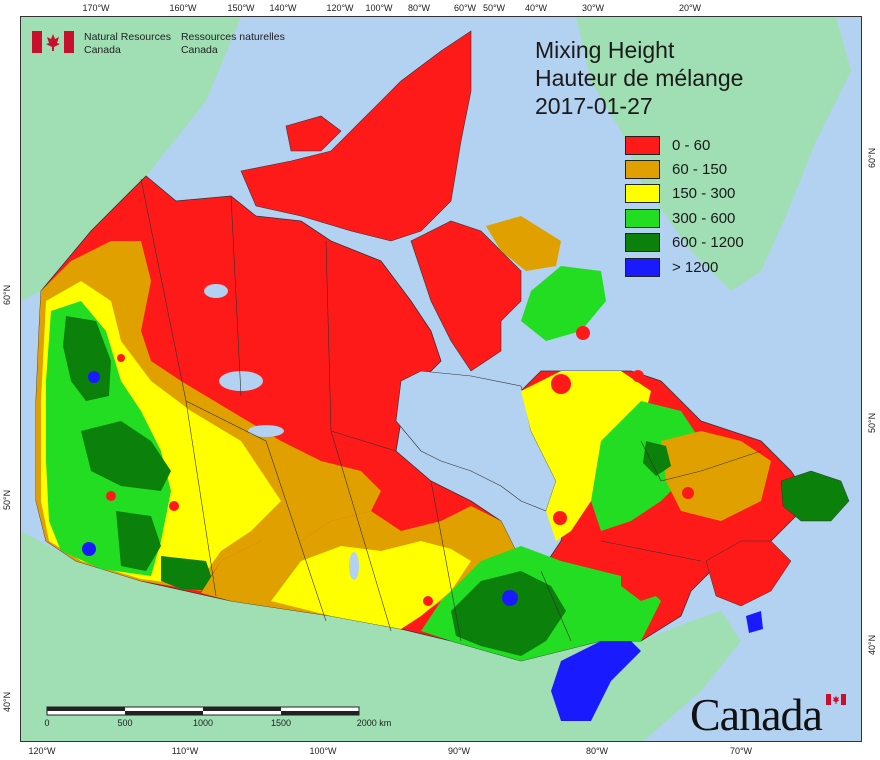 This screenshot has width=880, height=760. What do you see at coordinates (708, 243) in the screenshot?
I see `legend-label: 600 - 1200` at bounding box center [708, 243].